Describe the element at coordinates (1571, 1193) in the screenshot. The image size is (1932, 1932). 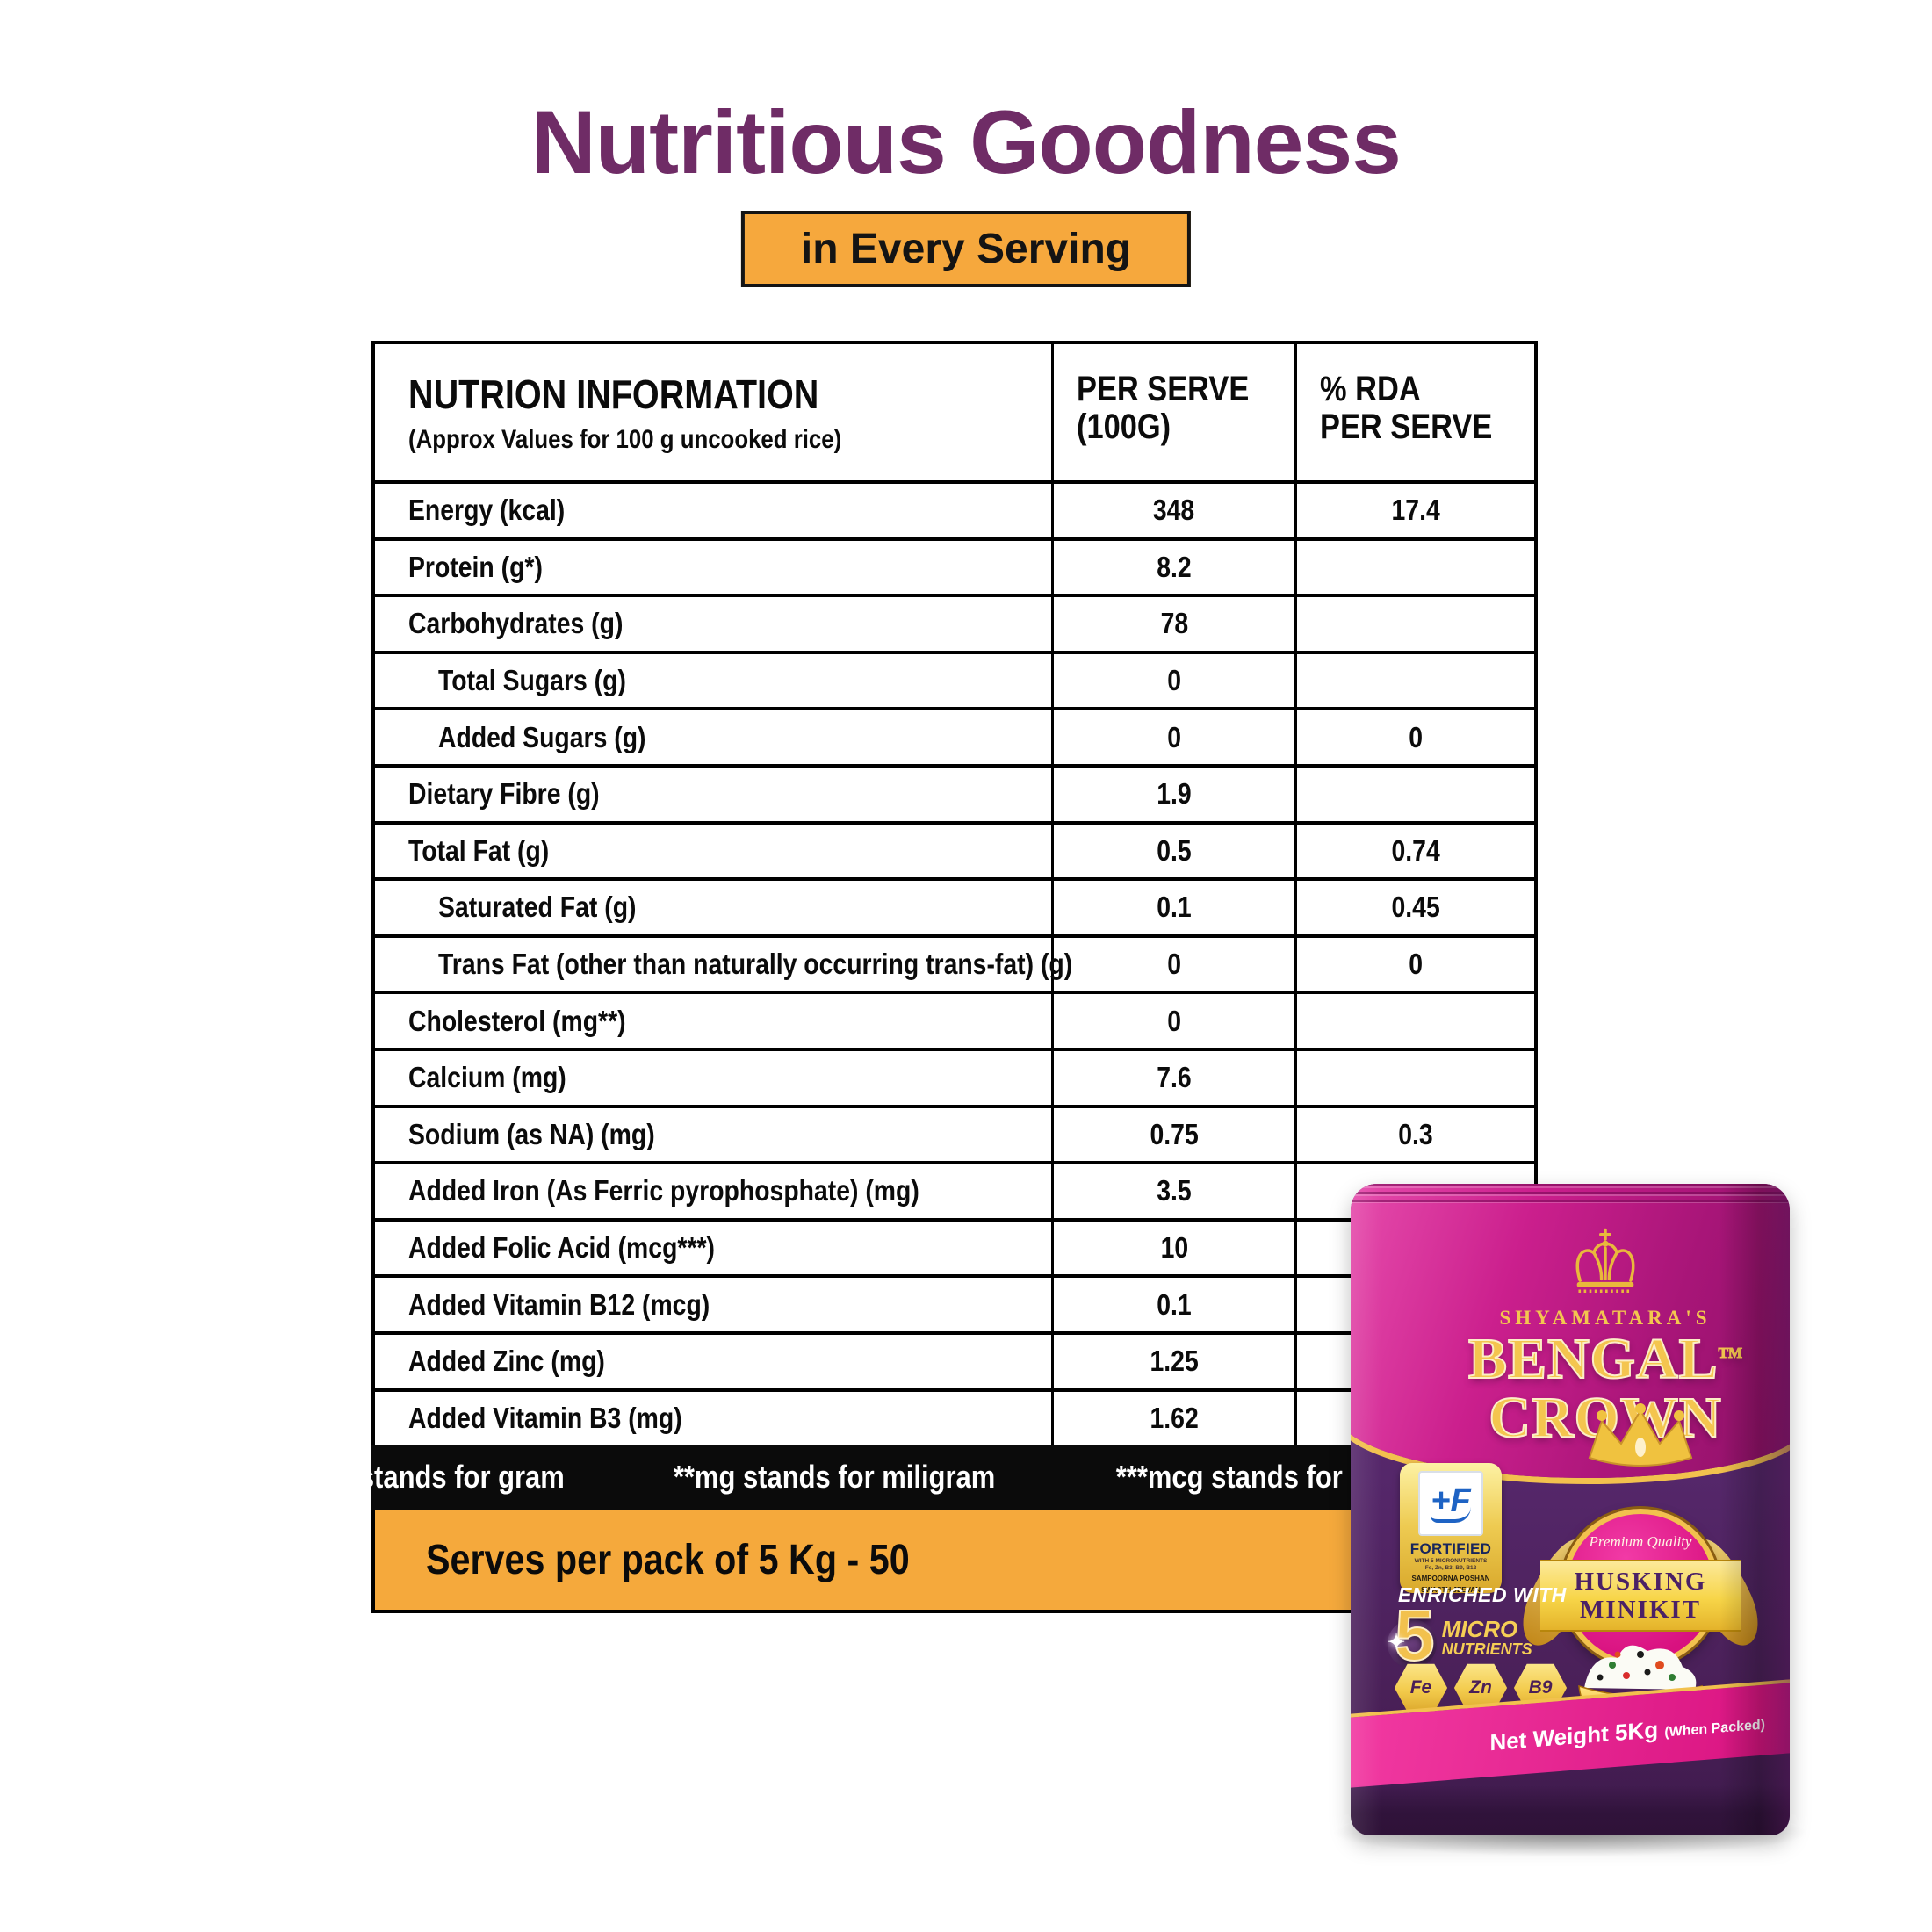
I see `bag-top-crimp` at that location.